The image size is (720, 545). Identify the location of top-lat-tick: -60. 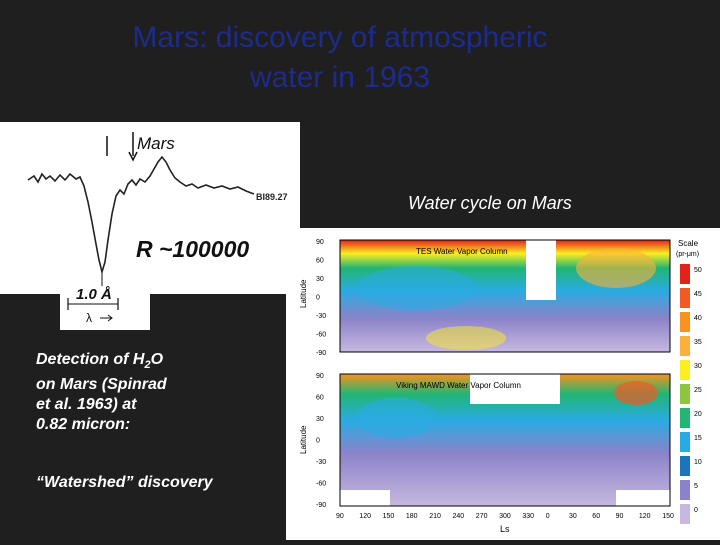
(321, 335).